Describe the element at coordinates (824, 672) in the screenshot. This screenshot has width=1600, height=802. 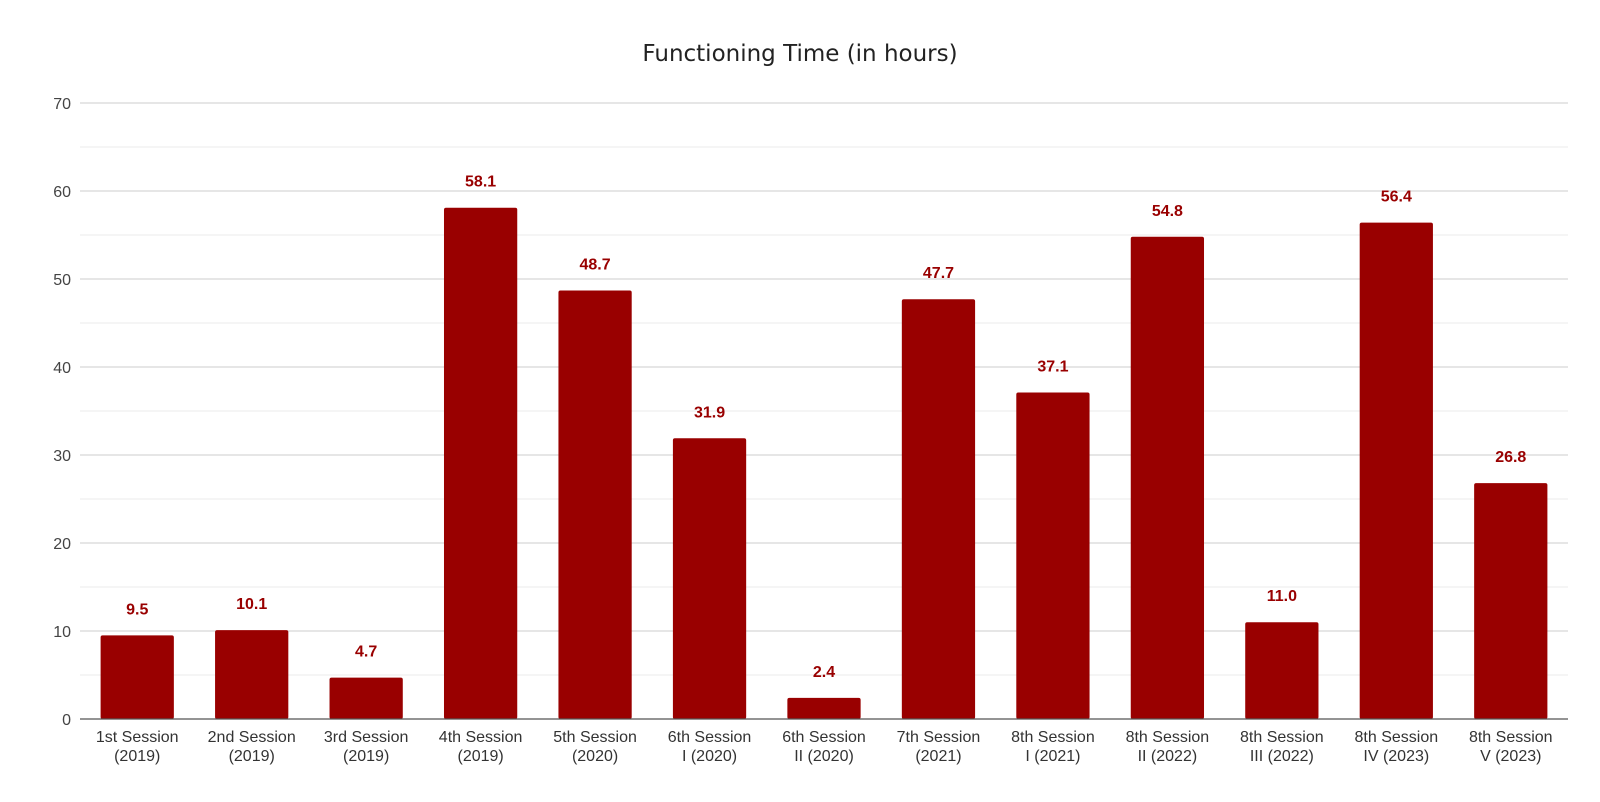
I see `data-label: 2.4` at that location.